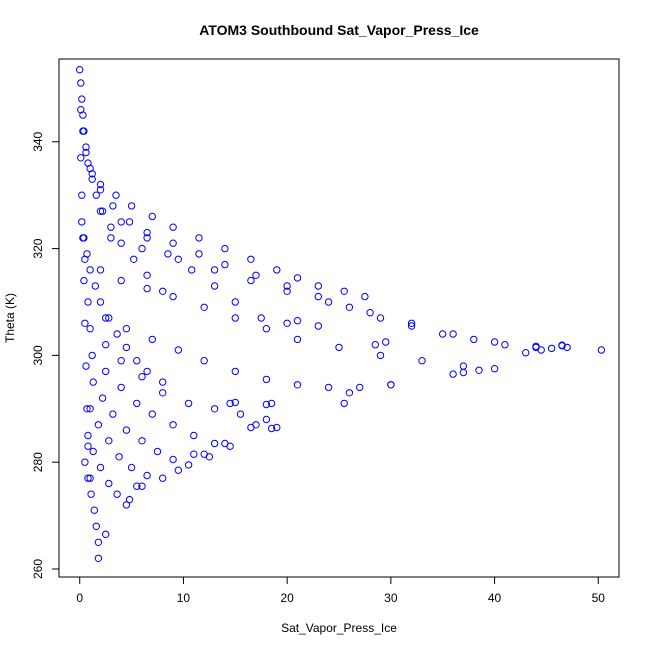  Describe the element at coordinates (45, 355) in the screenshot. I see `y-axis: 260 280 300 320 340` at that location.